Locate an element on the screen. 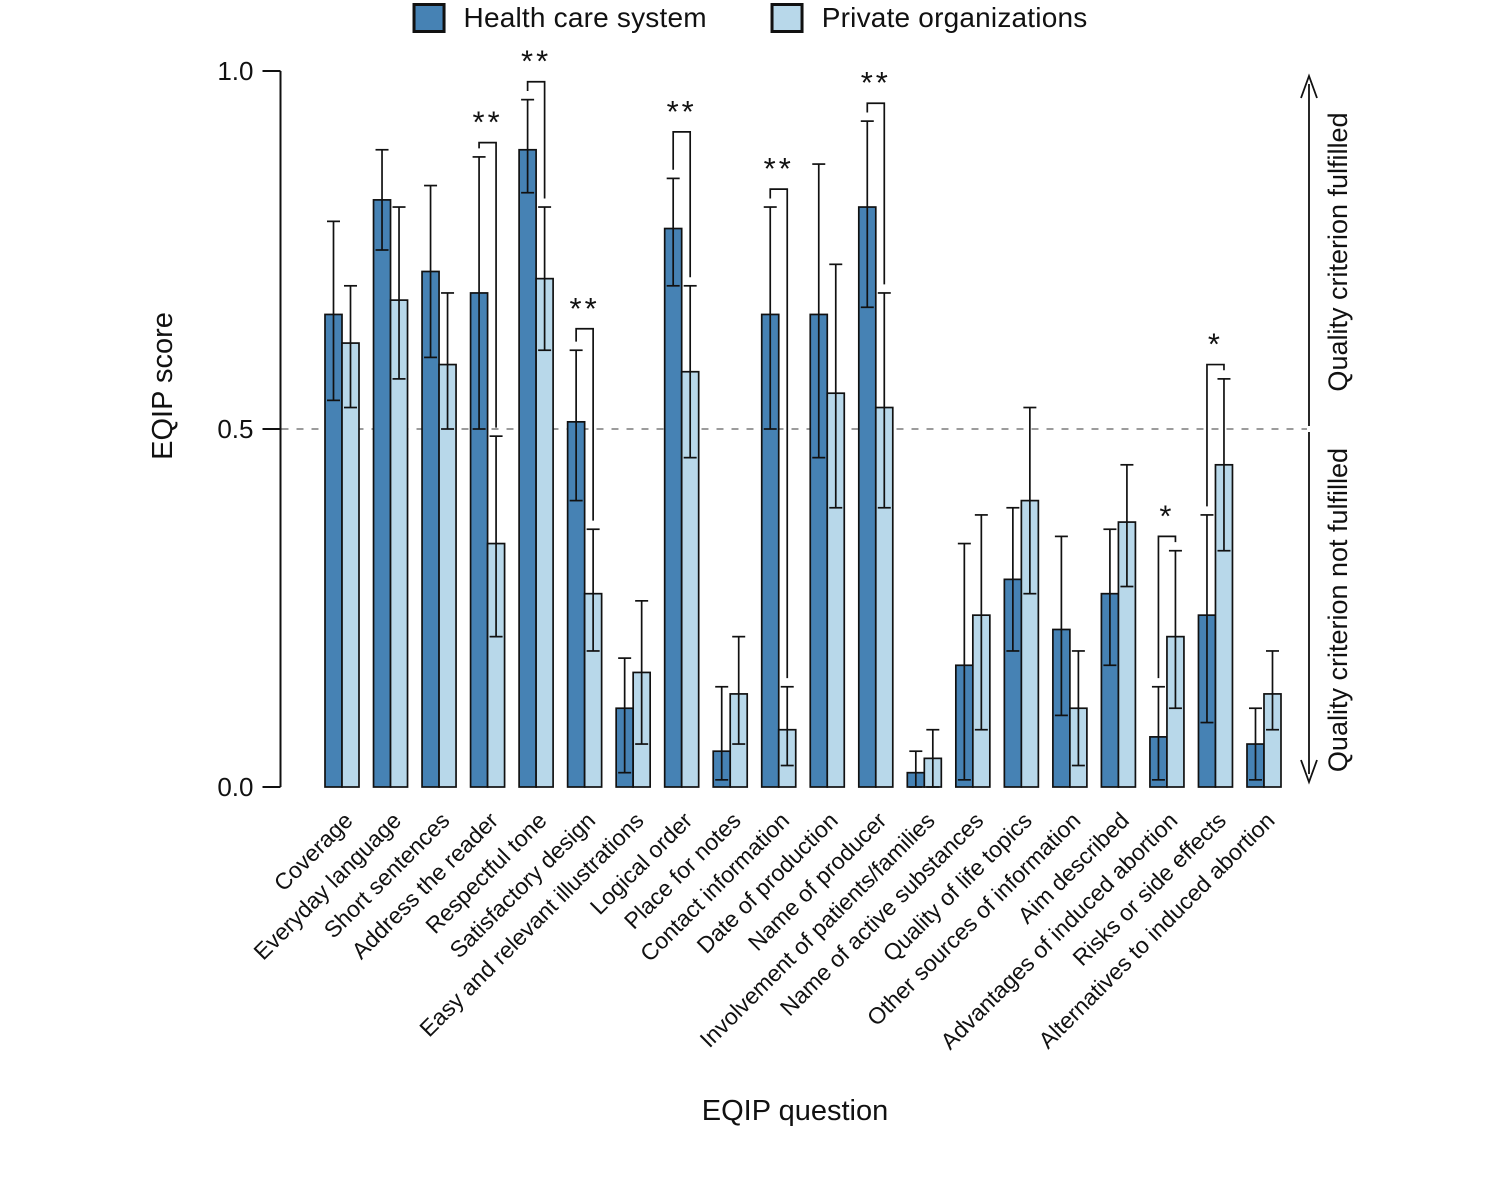  error-bar-private-organizations-address-the-reader is located at coordinates (496, 536).